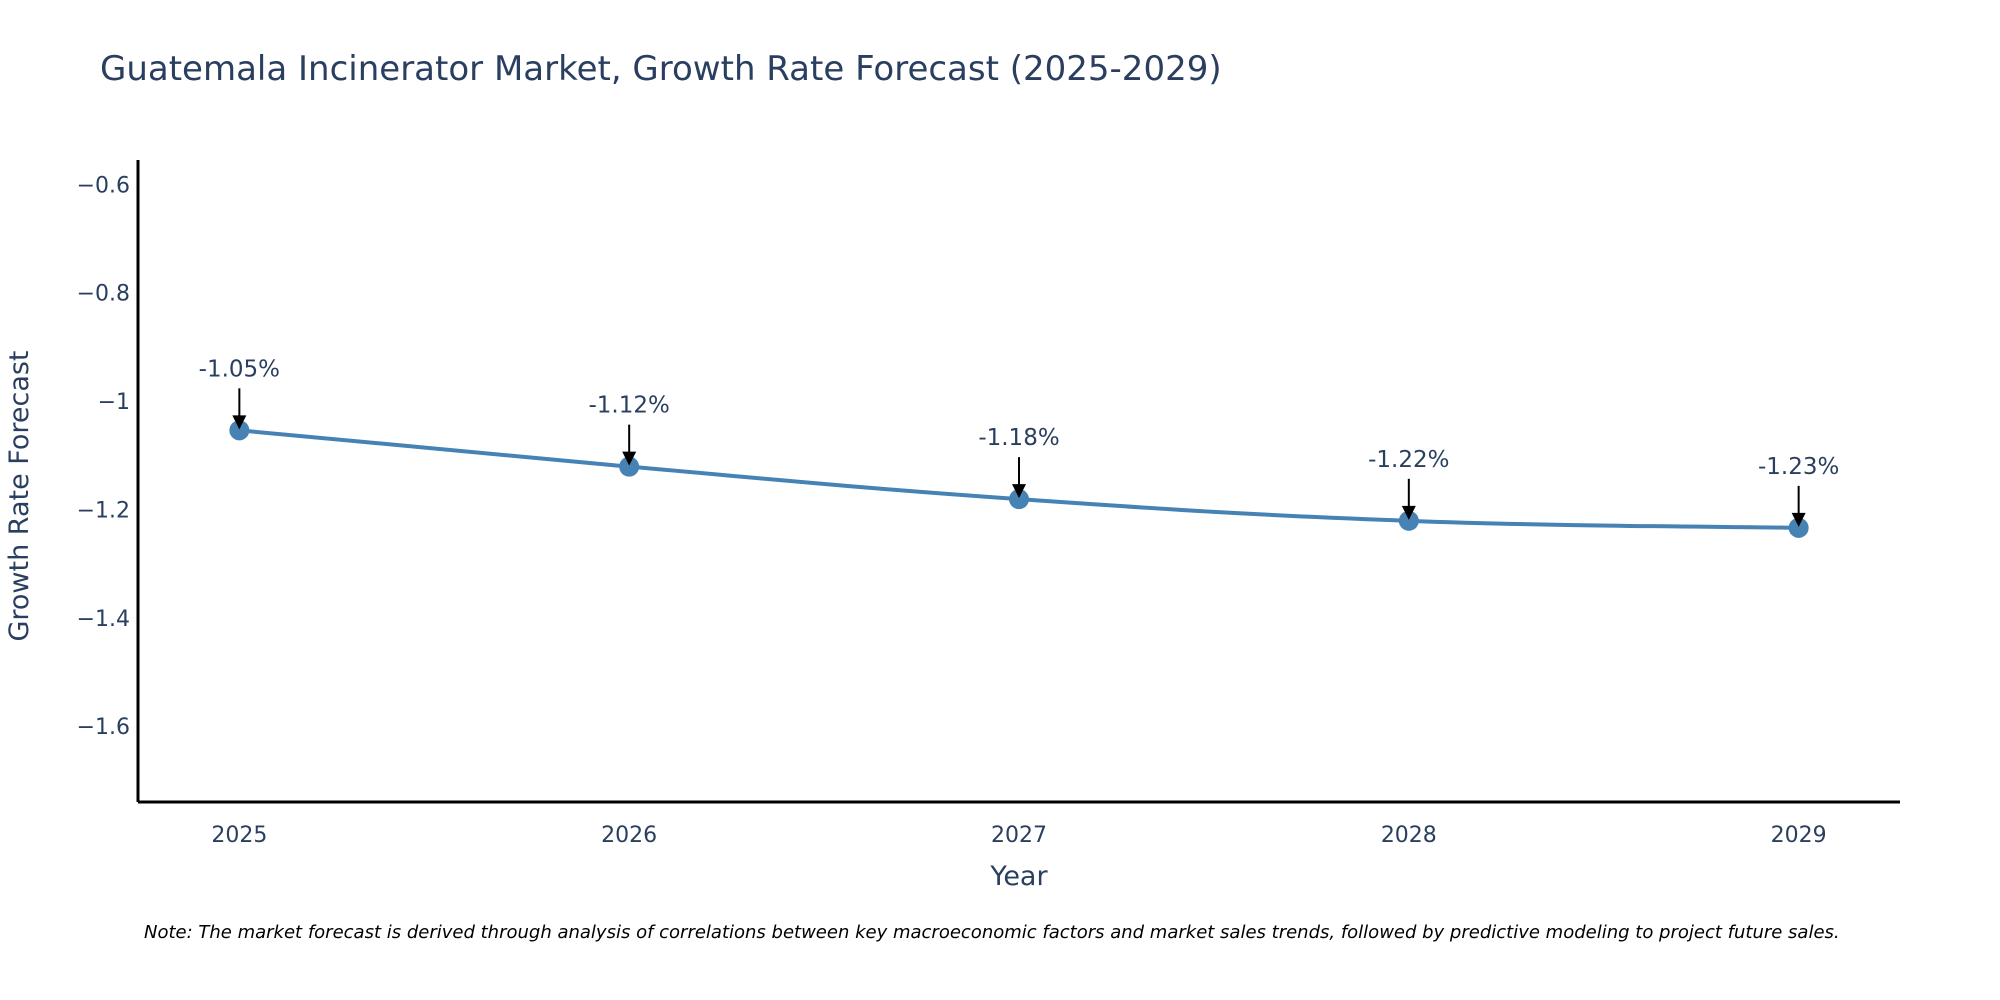 The image size is (2000, 1000). Describe the element at coordinates (103, 727) in the screenshot. I see `y-tick-label: −1.6` at that location.